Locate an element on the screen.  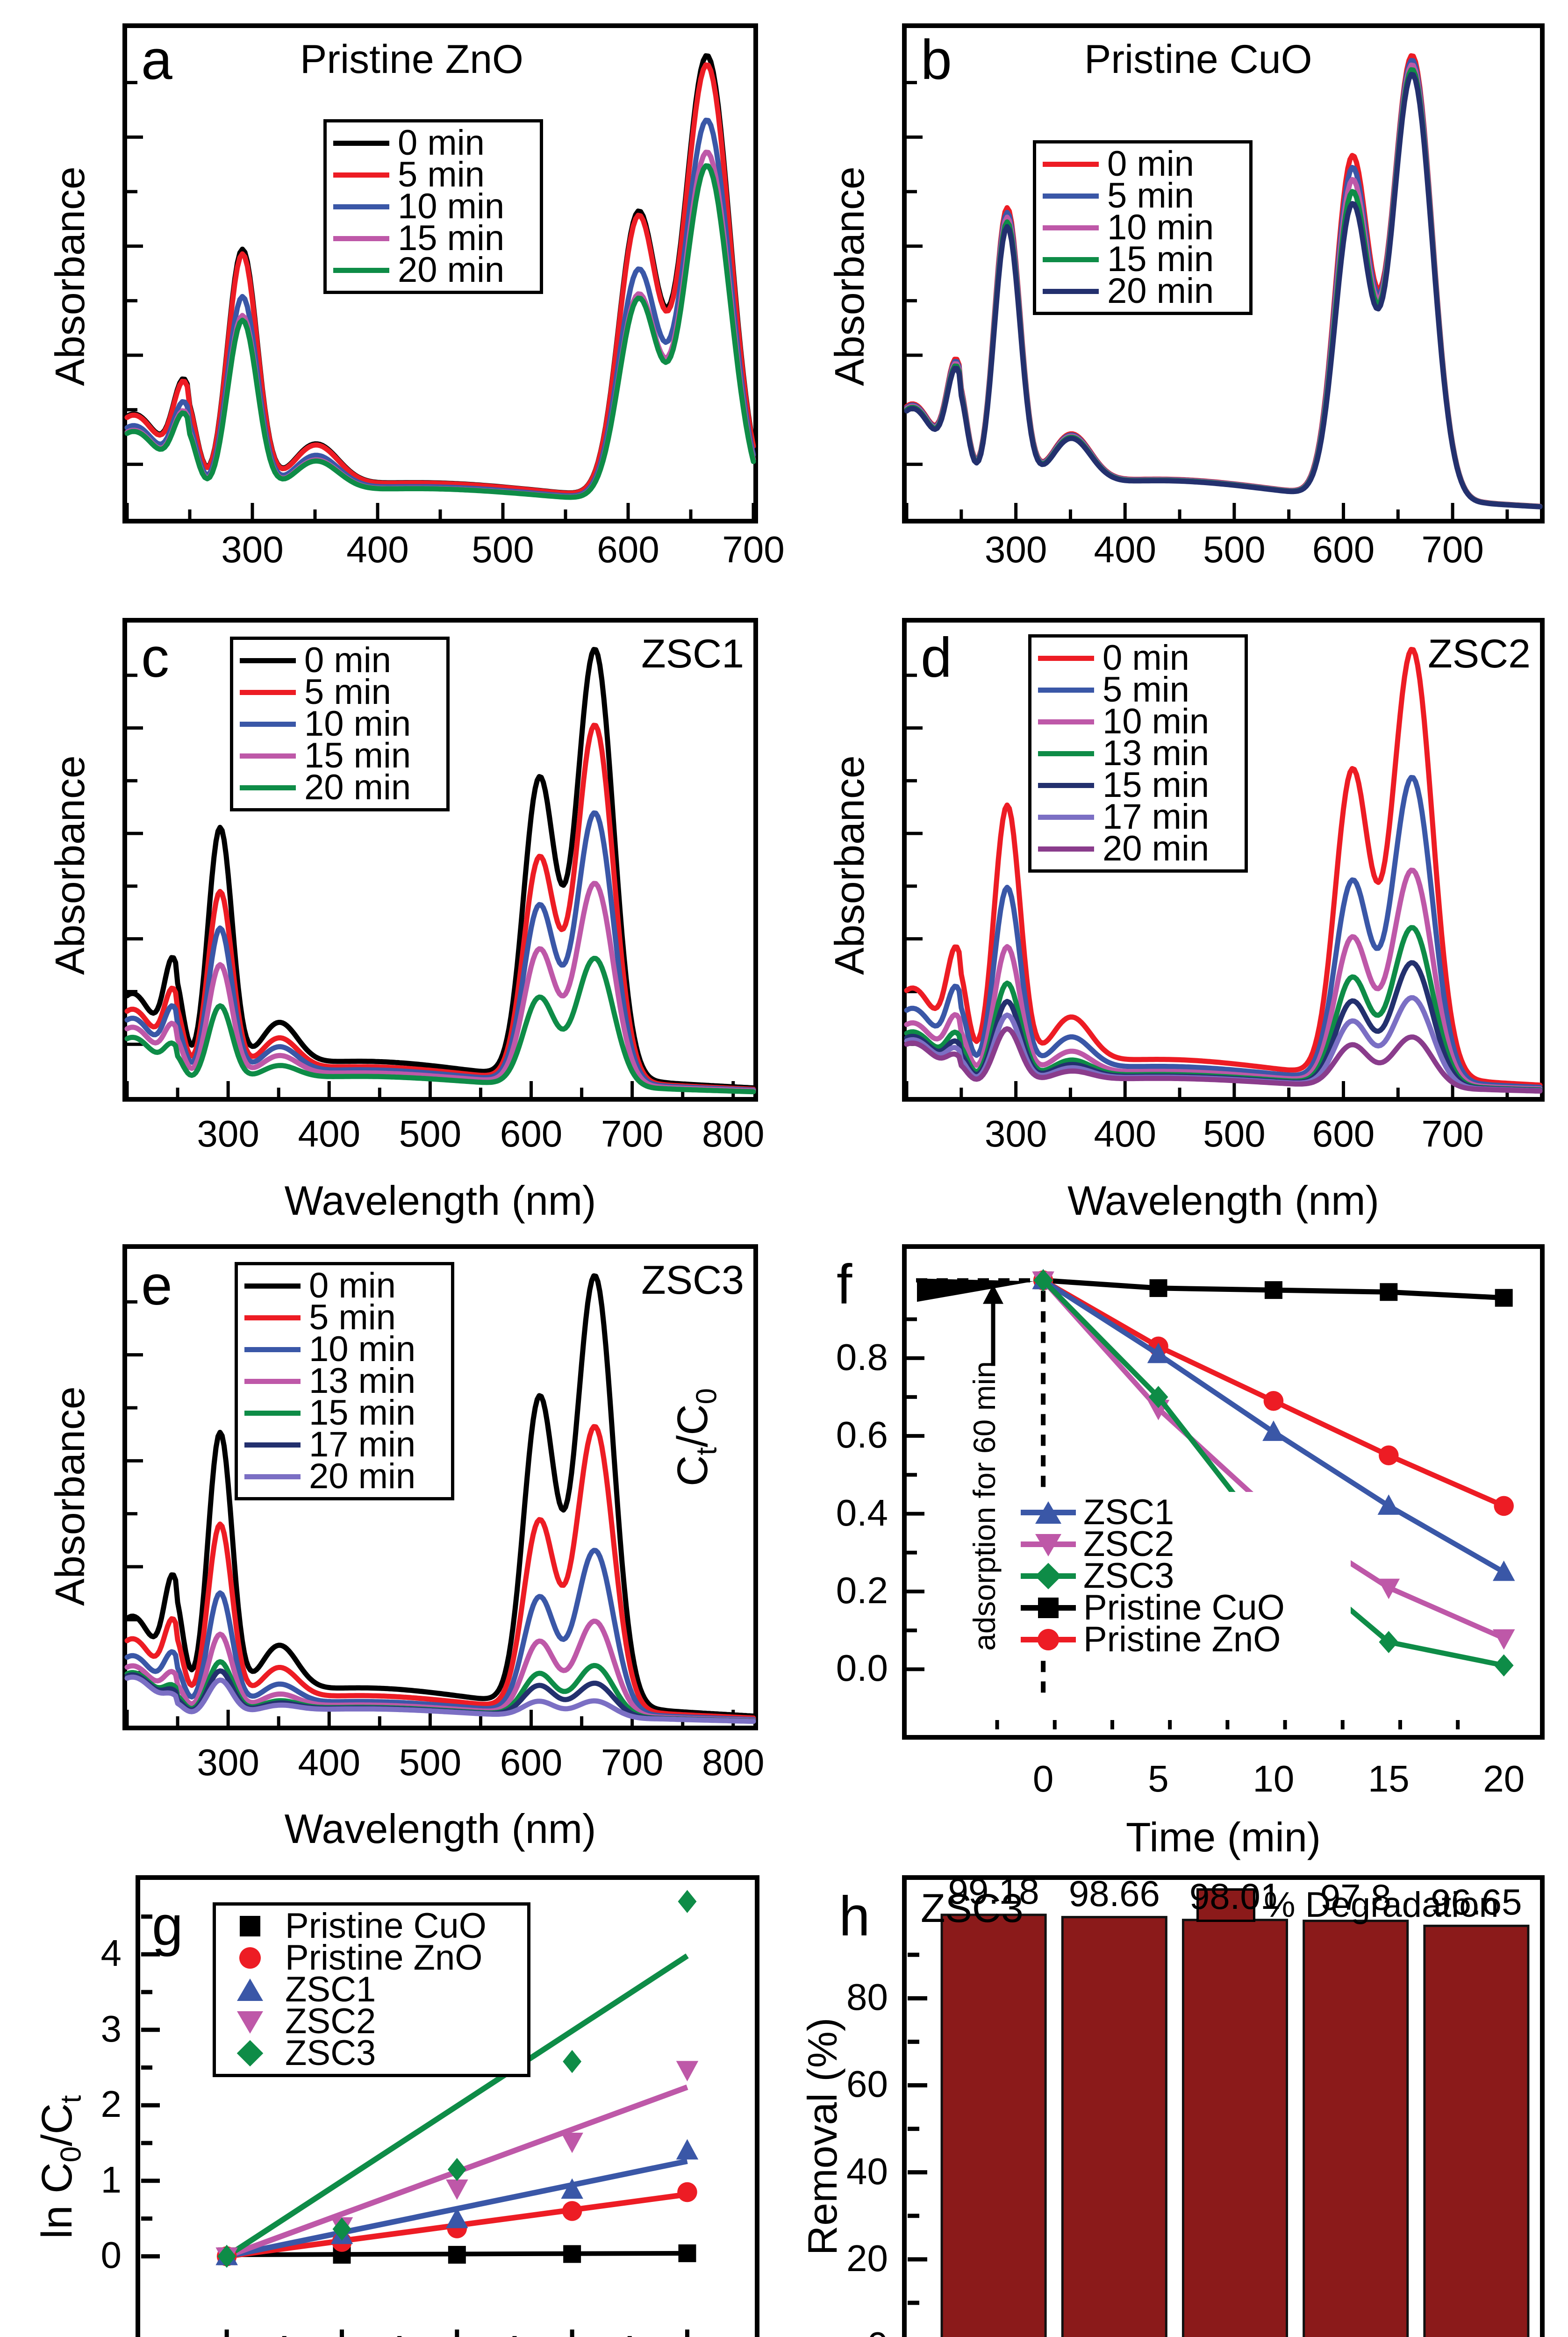
y-tick-label: 0 is located at coordinates (111, 2255).